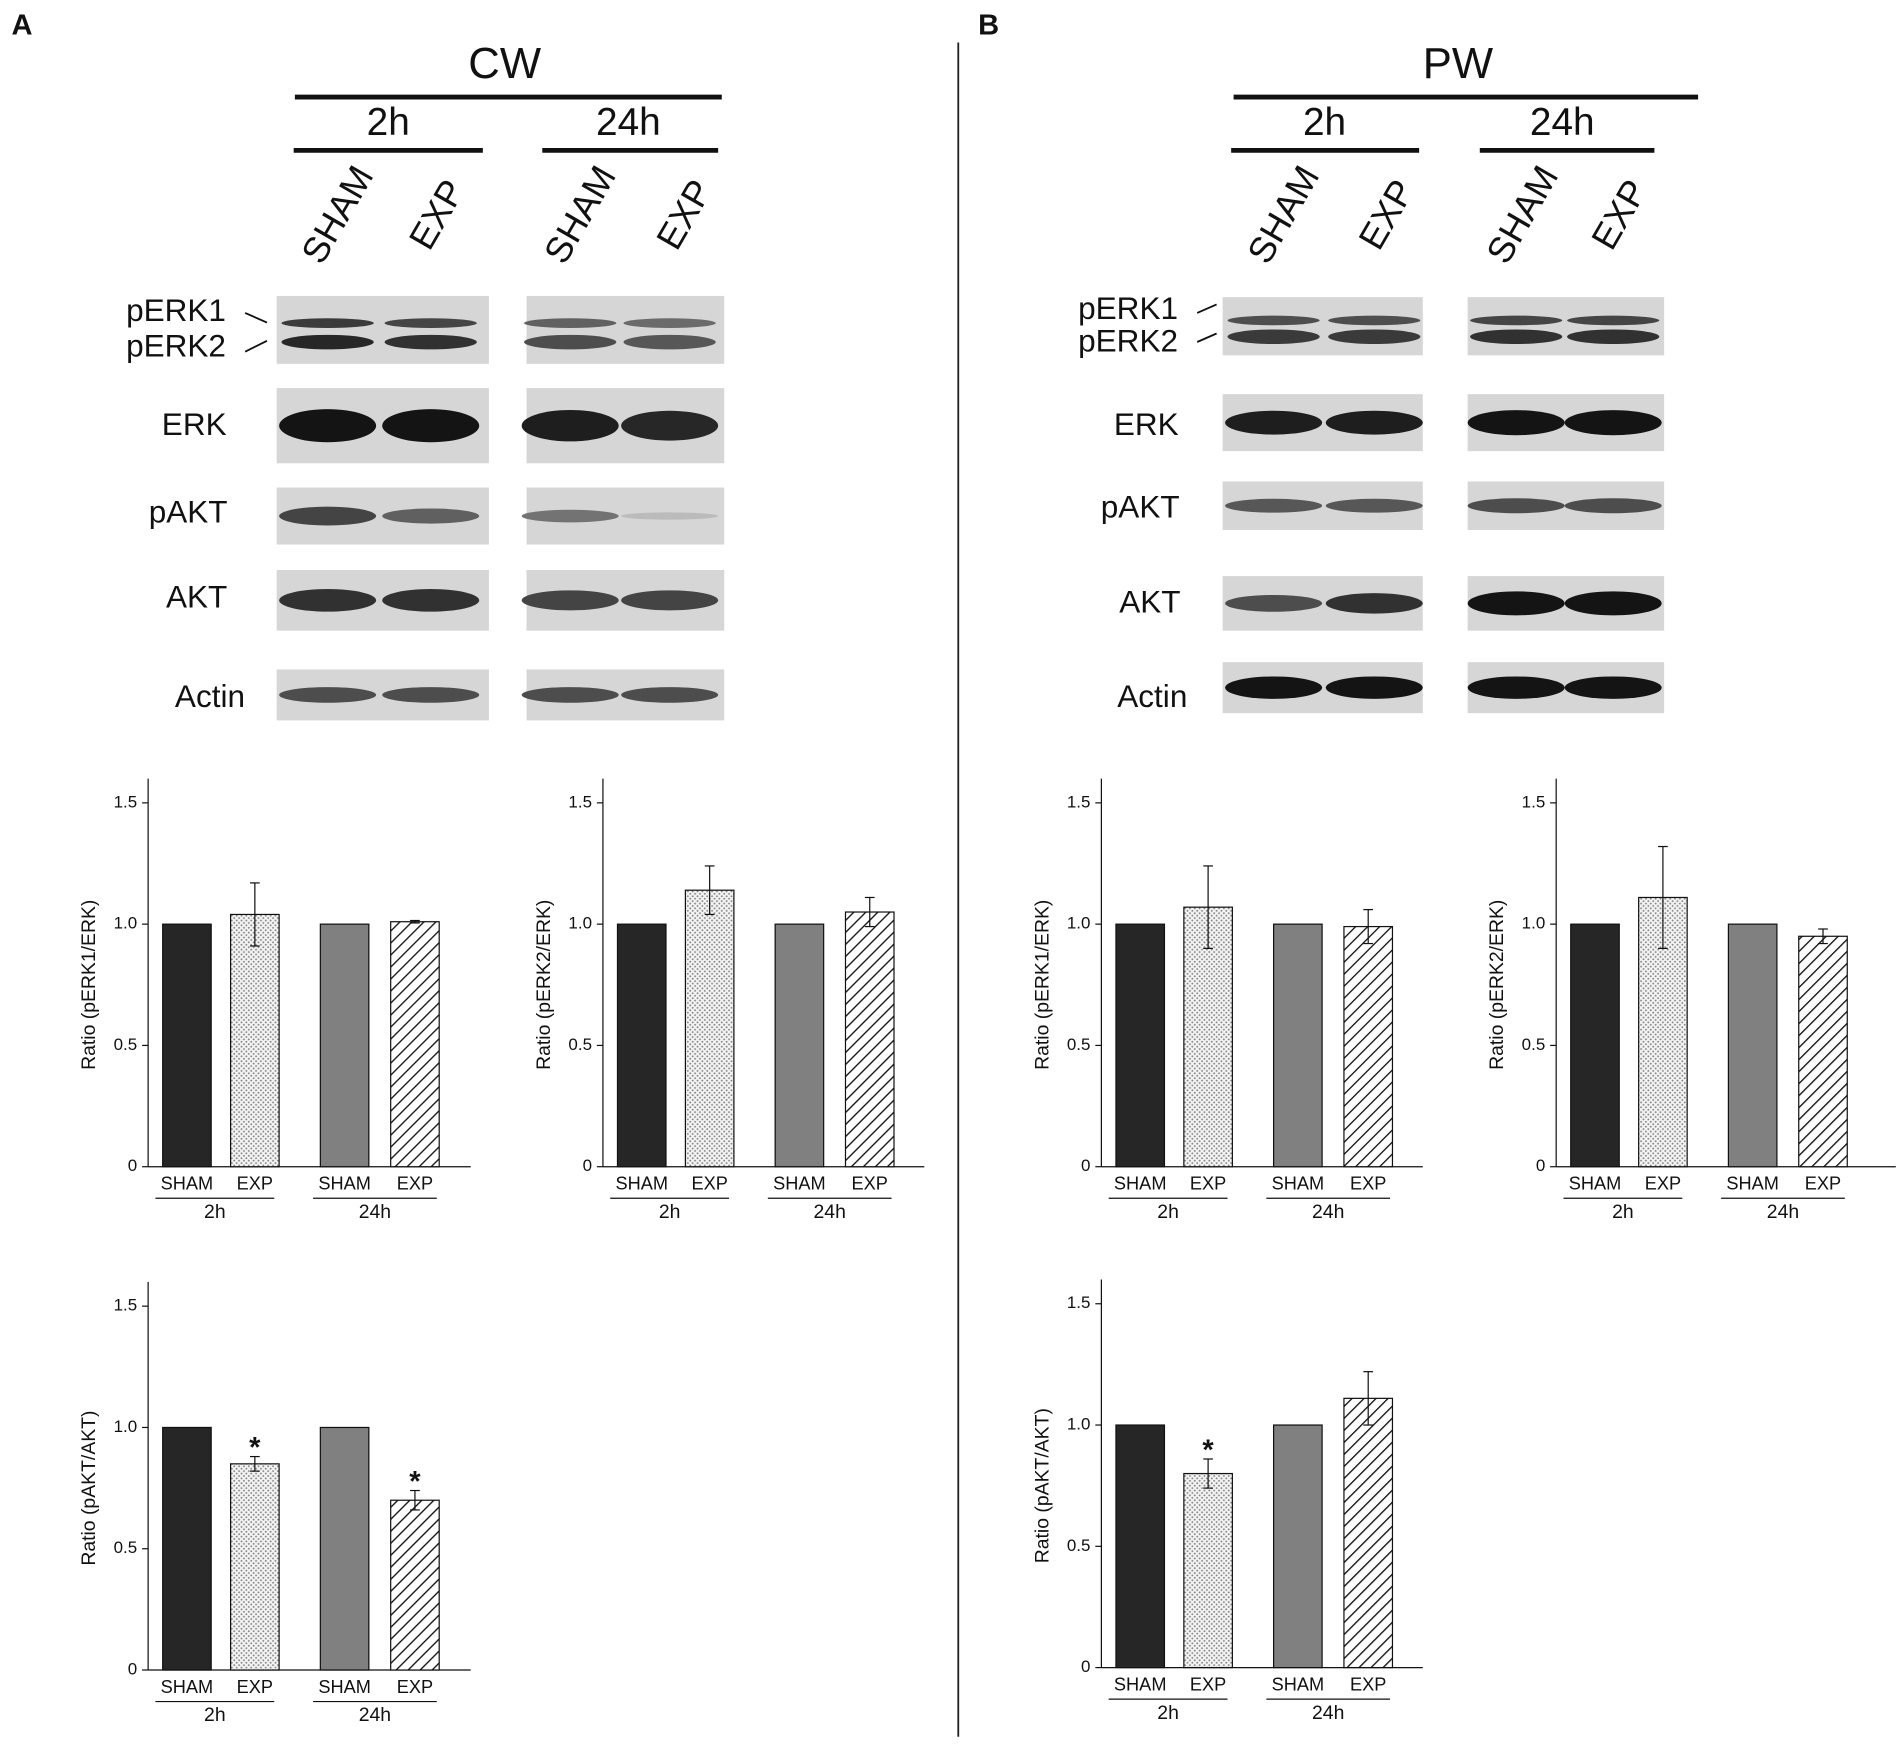 The width and height of the screenshot is (1902, 1744). Describe the element at coordinates (1149, 601) in the screenshot. I see `protein-label: AKT` at that location.